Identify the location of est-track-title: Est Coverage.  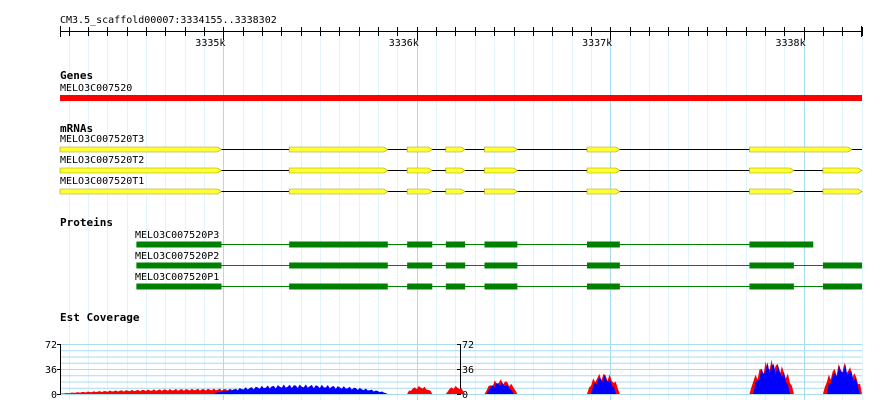
(100, 317).